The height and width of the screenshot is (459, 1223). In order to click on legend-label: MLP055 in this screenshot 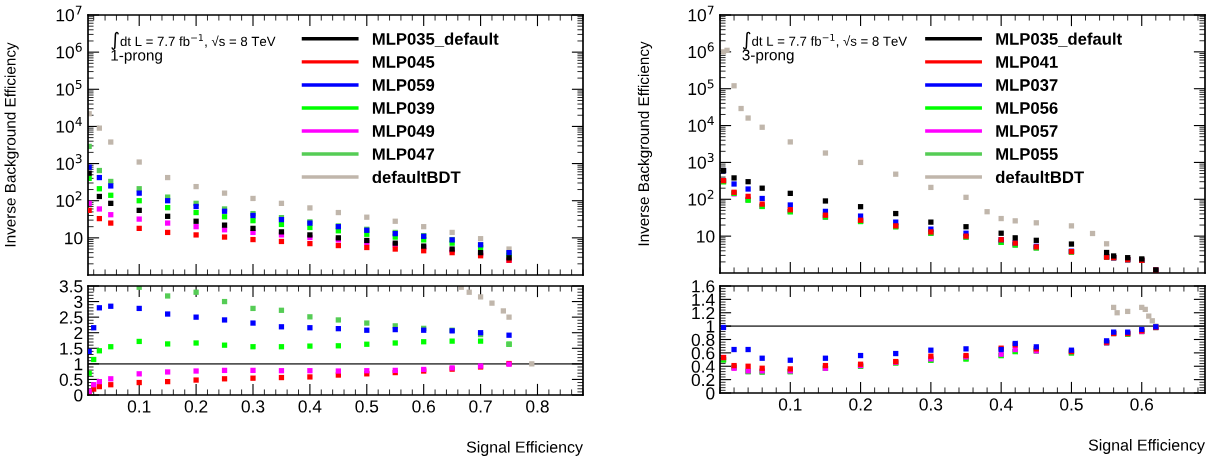, I will do `click(1027, 154)`.